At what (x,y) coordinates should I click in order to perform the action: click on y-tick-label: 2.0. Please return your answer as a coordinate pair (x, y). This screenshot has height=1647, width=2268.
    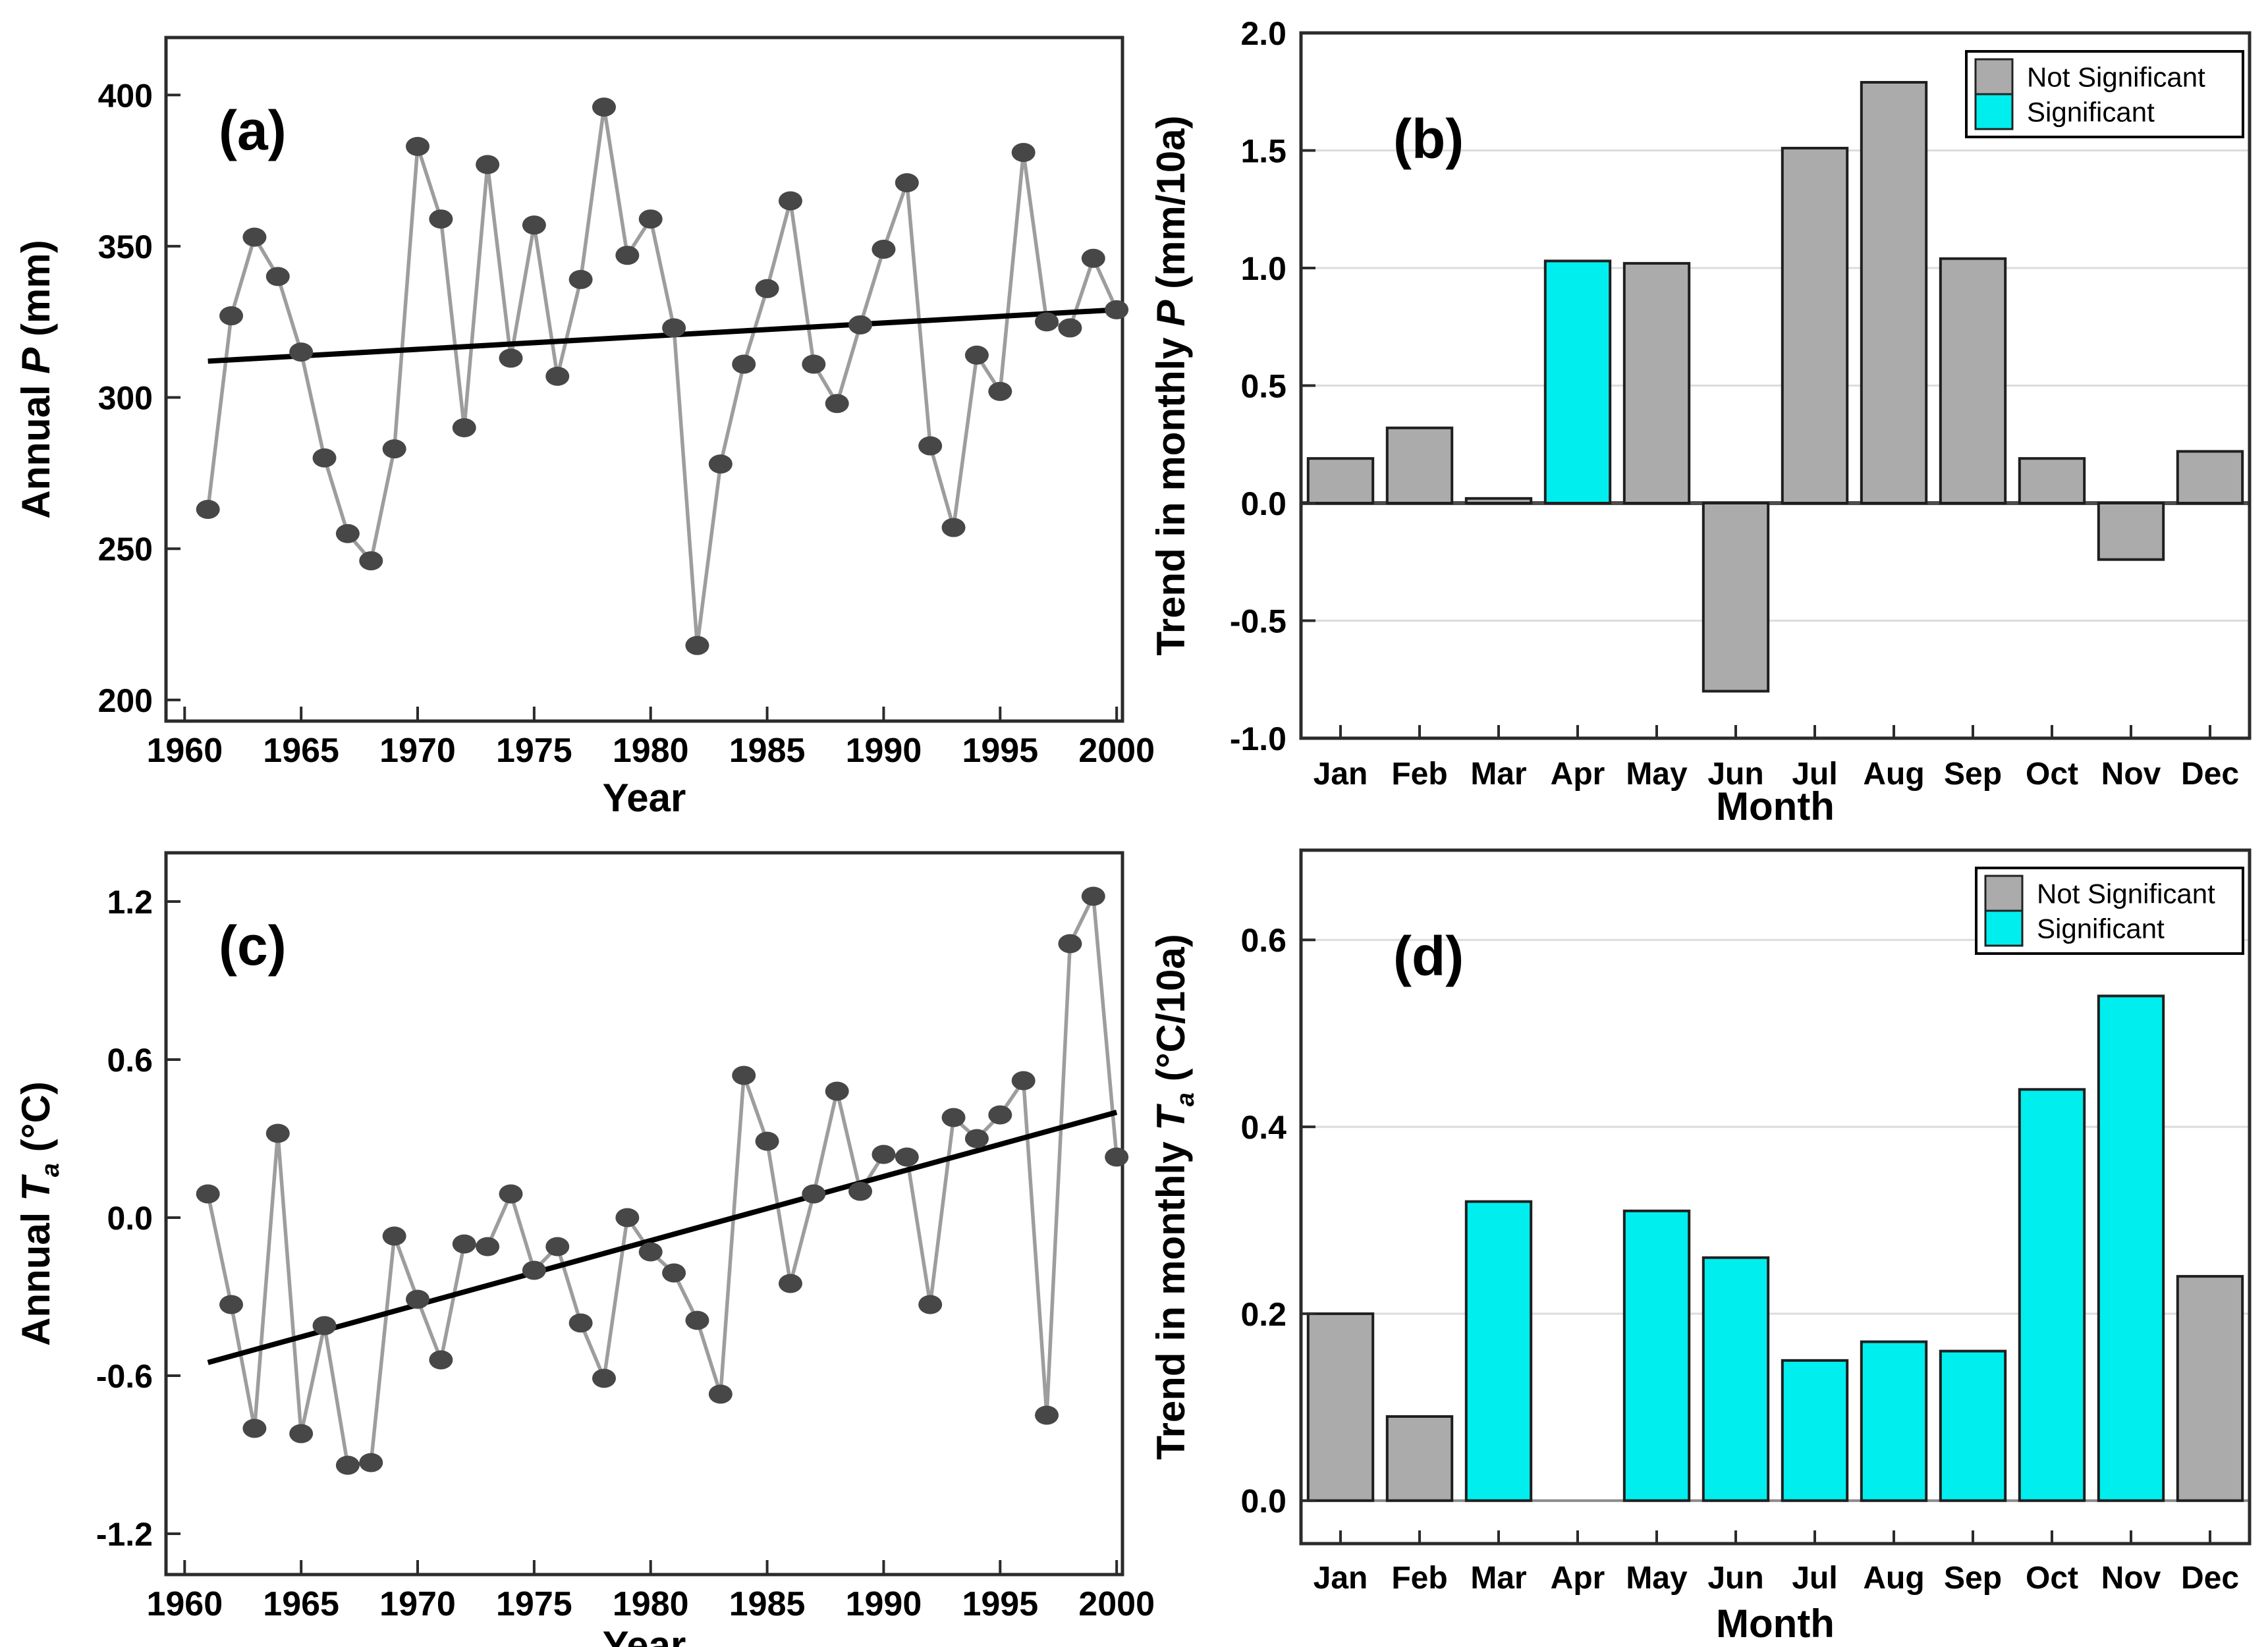
    Looking at the image, I should click on (1263, 34).